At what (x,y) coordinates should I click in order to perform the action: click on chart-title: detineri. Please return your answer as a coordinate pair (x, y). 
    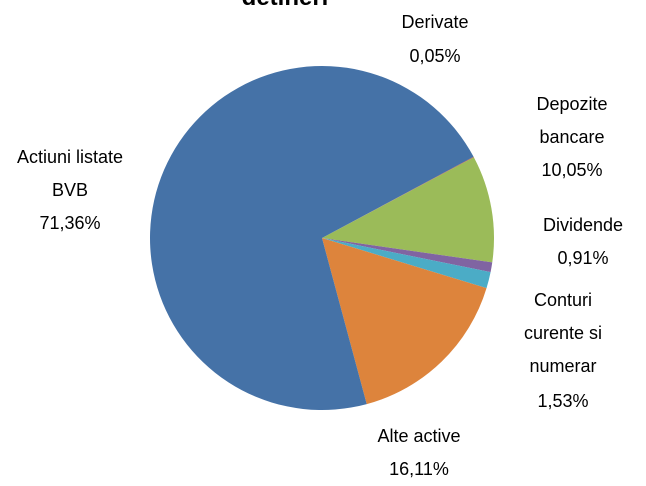
    Looking at the image, I should click on (285, 6).